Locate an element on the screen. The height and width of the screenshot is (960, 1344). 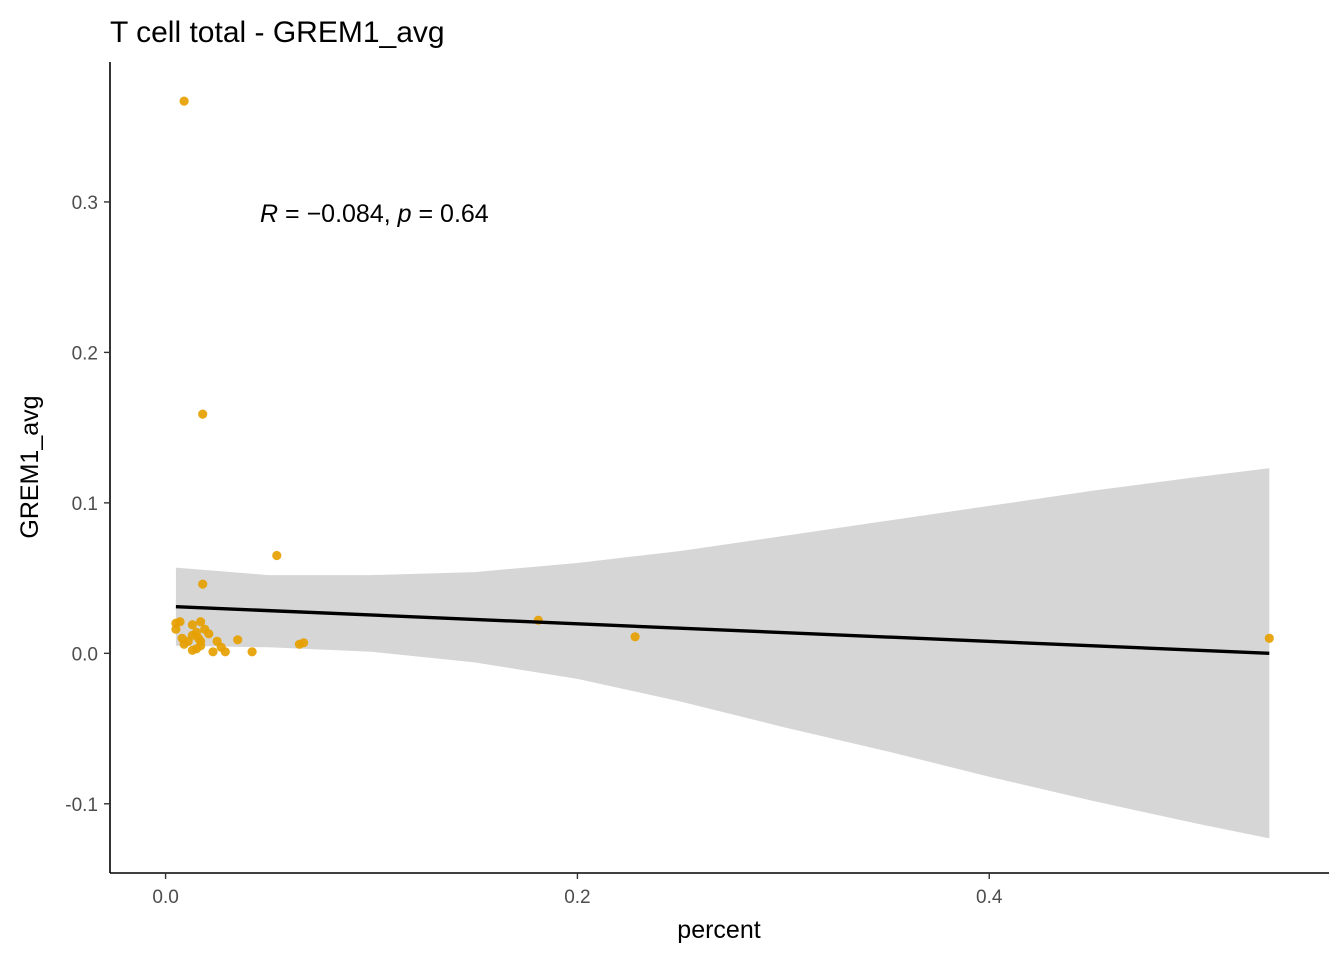
p-value: 0.64 is located at coordinates (464, 214).